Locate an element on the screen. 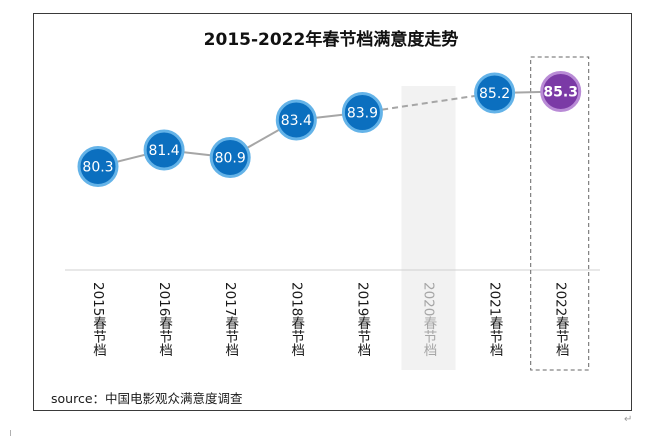 The image size is (662, 444). category-label-2021春节档: 2021春节档 is located at coordinates (494, 319).